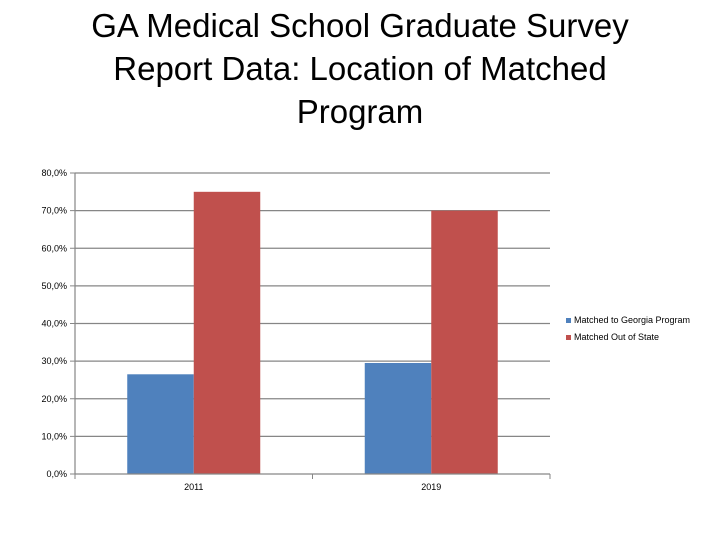  What do you see at coordinates (54, 173) in the screenshot?
I see `y-tick-label-8: 80,0%` at bounding box center [54, 173].